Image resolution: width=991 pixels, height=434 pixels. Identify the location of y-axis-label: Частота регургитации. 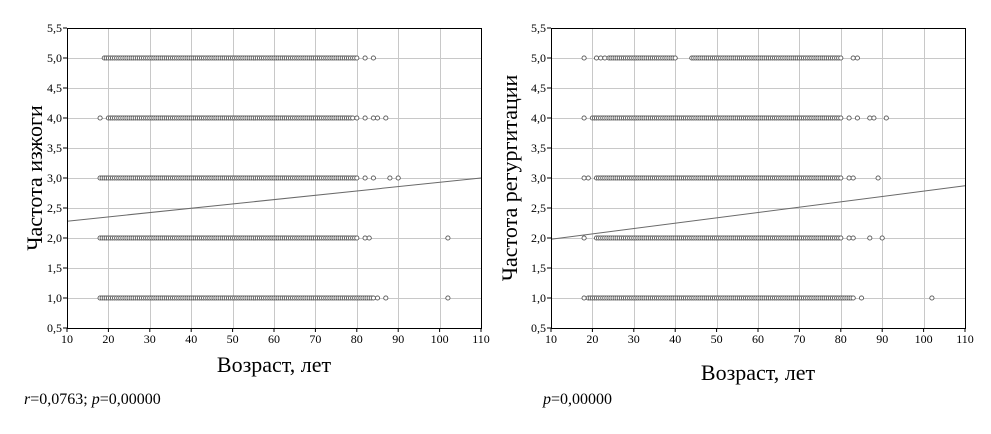
(509, 177).